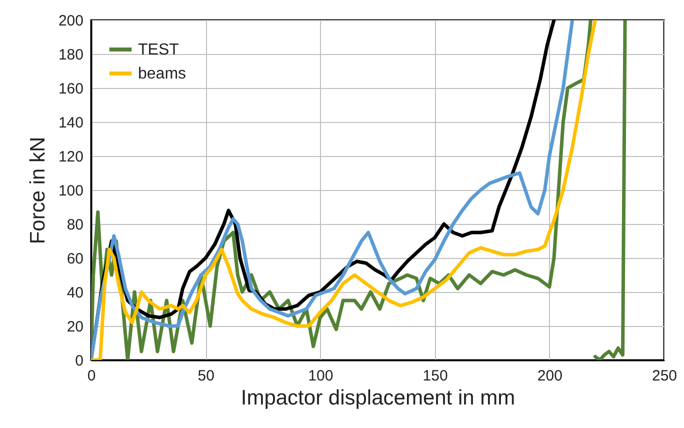 The width and height of the screenshot is (684, 428). I want to click on y-tick-label: 180, so click(71, 55).